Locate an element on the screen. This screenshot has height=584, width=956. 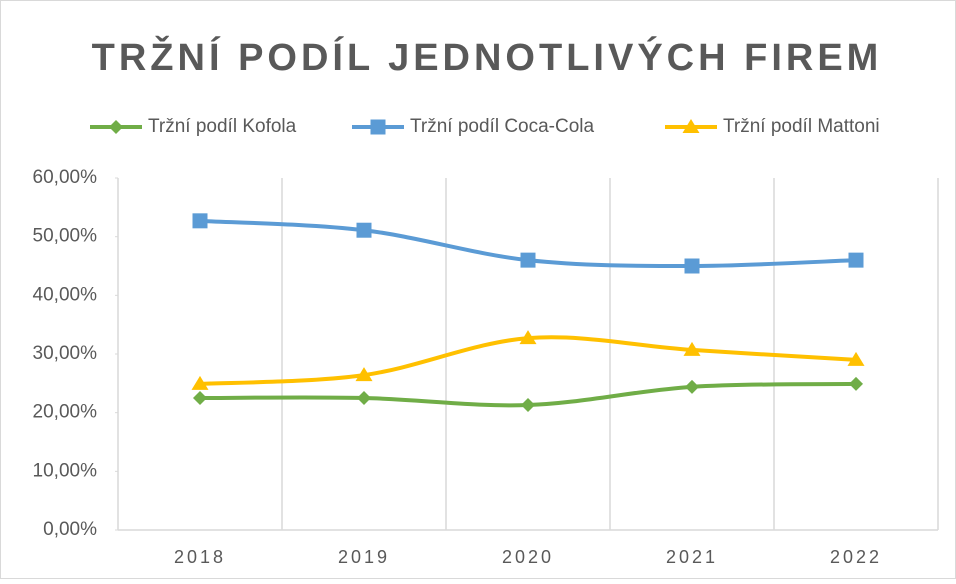
chart-title: TRŽNÍ PODÍL JEDNOTLIVÝCH FIREM is located at coordinates (487, 57).